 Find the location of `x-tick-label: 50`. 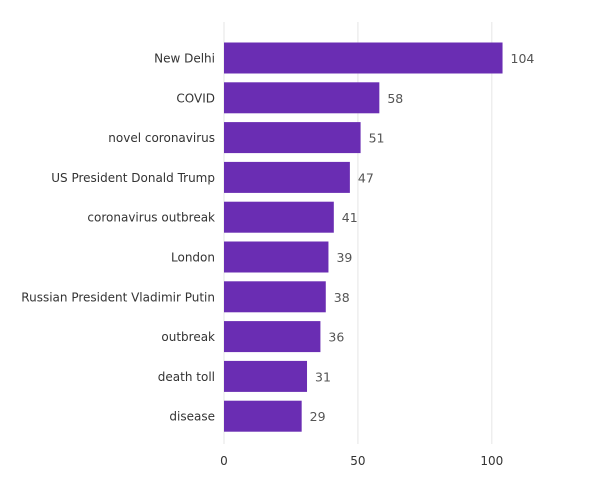

x-tick-label: 50 is located at coordinates (357, 461).